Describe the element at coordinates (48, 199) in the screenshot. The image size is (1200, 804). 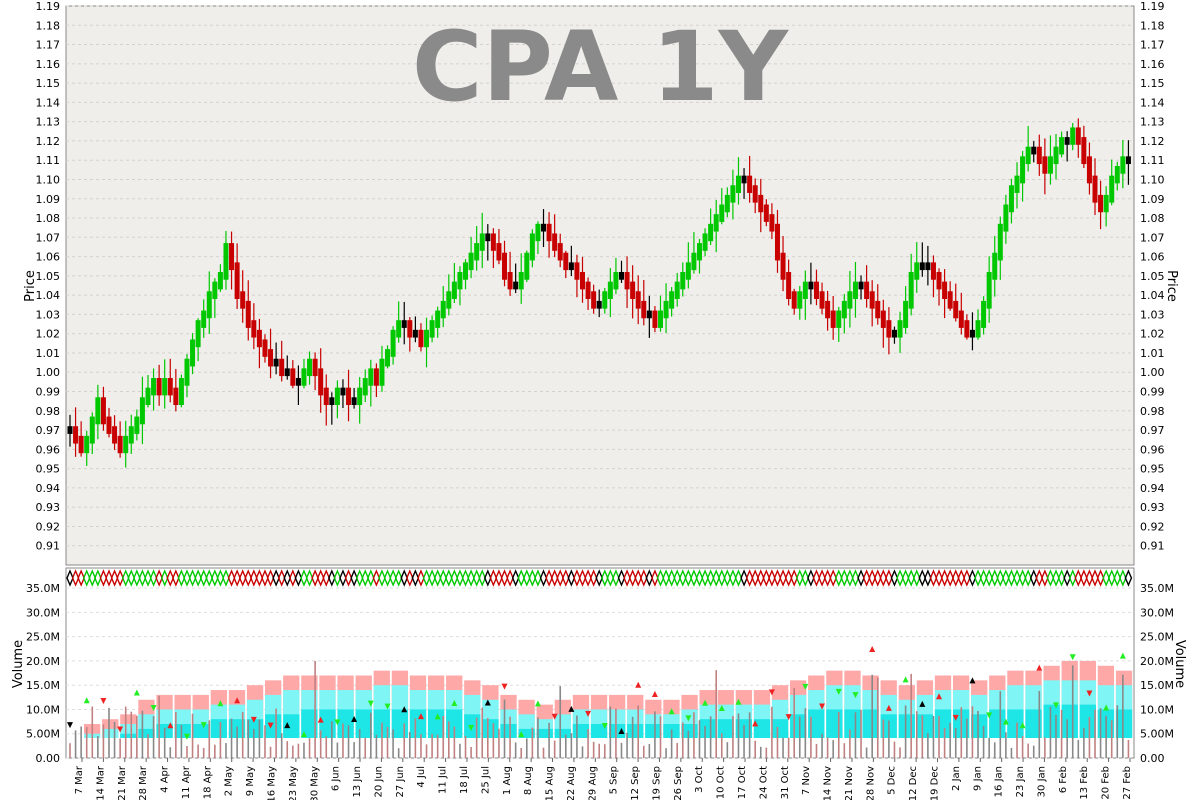
I see `price-tick-label-left: 1.09` at that location.